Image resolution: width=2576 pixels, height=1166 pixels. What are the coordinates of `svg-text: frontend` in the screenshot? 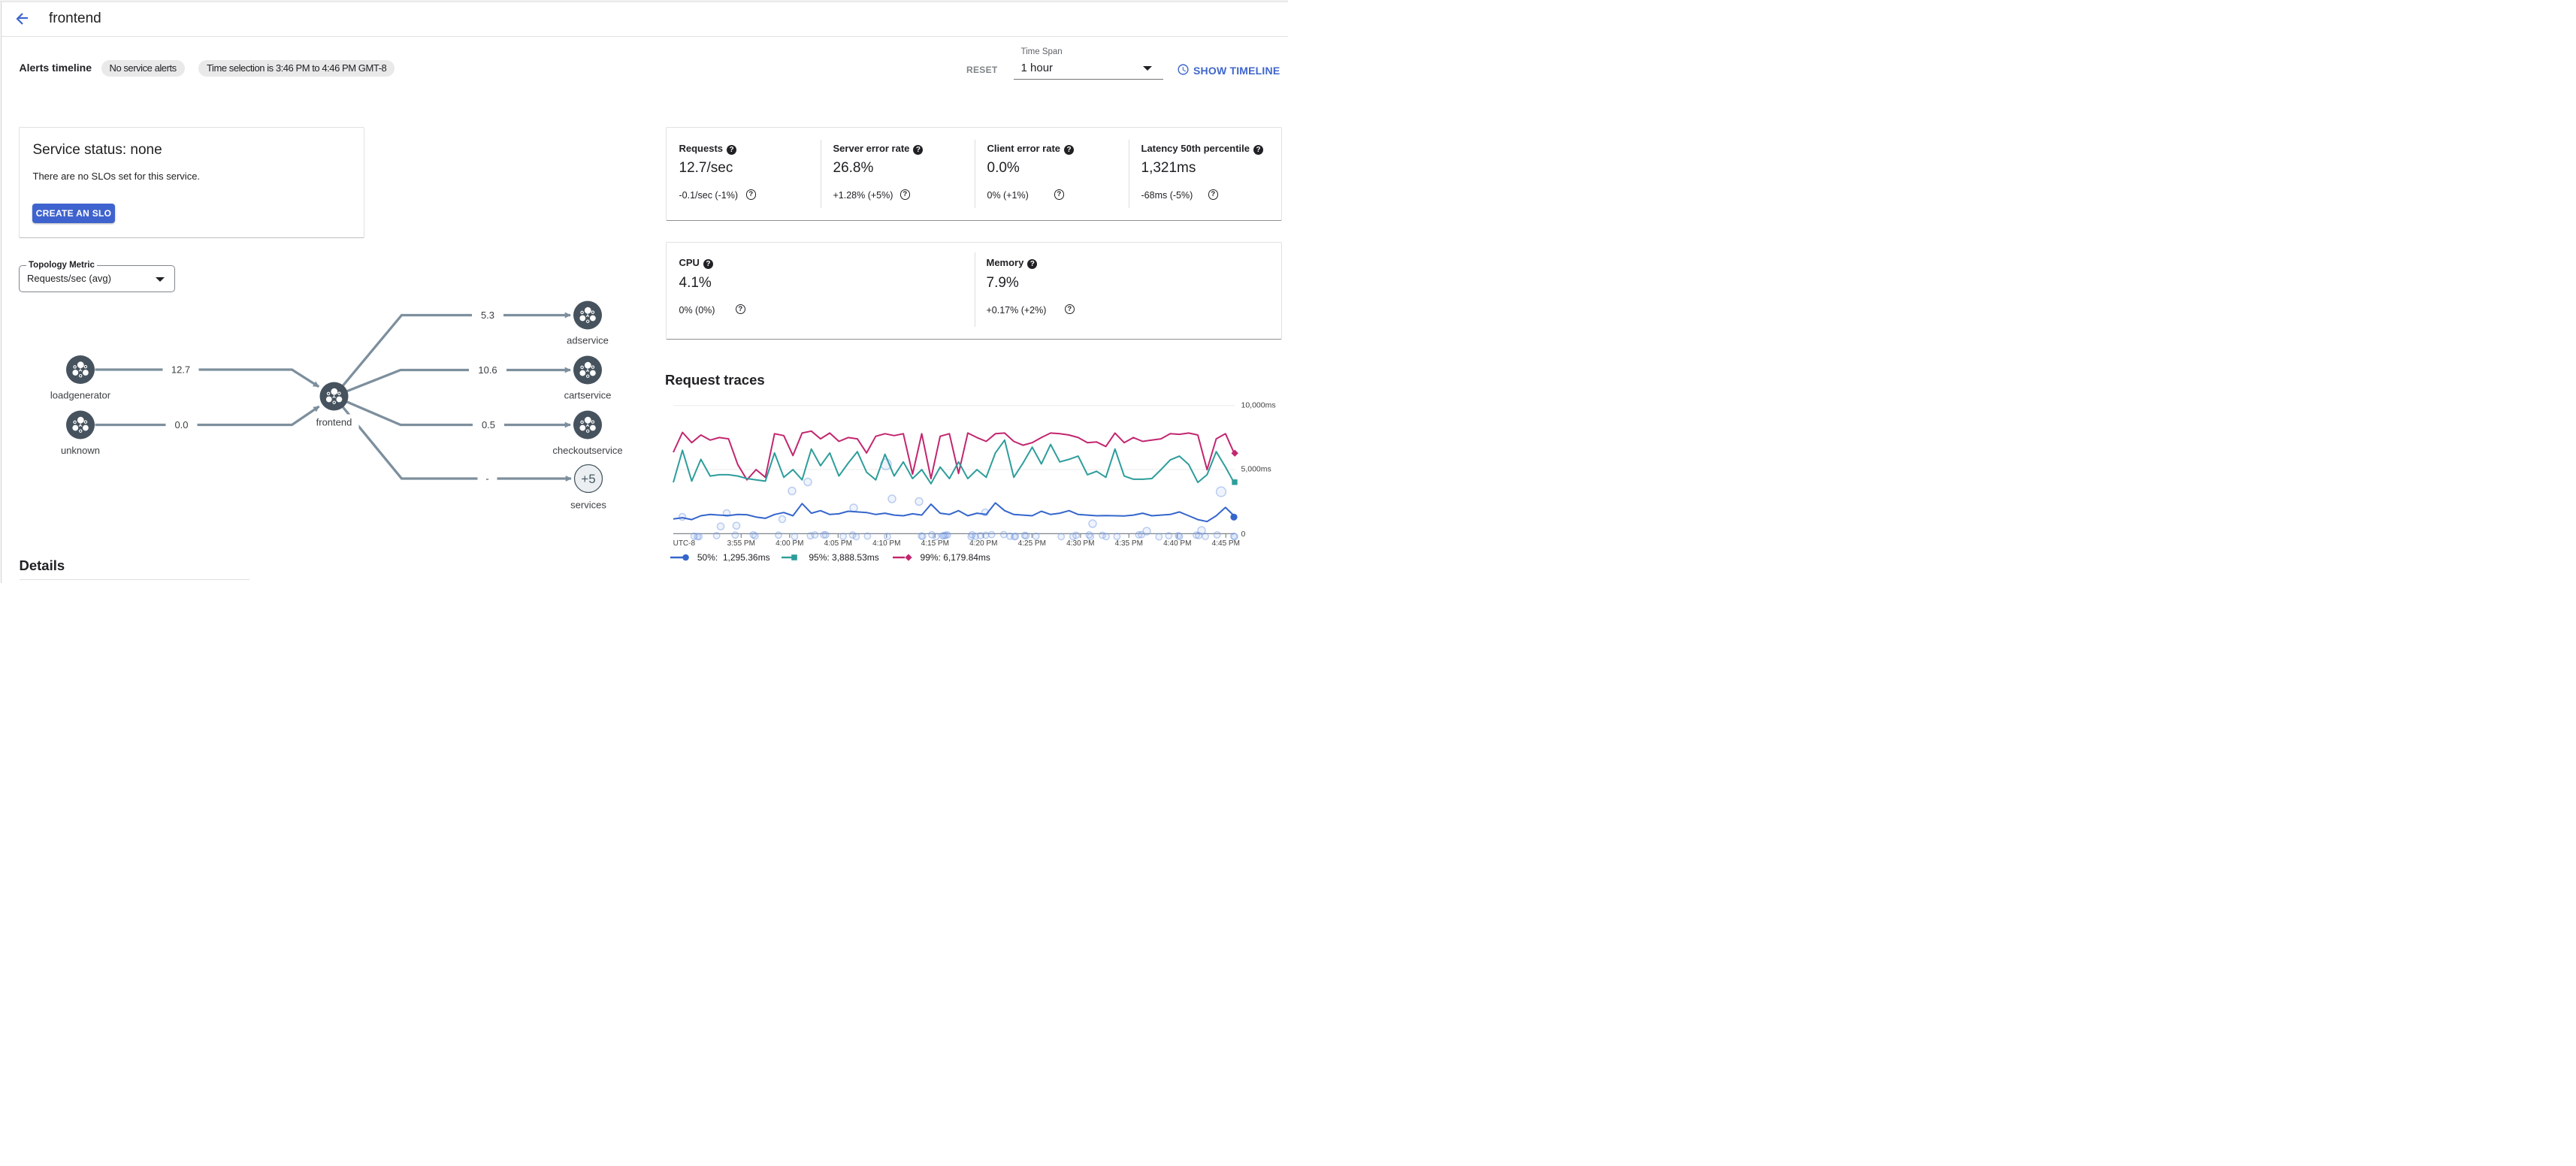 It's located at (334, 422).